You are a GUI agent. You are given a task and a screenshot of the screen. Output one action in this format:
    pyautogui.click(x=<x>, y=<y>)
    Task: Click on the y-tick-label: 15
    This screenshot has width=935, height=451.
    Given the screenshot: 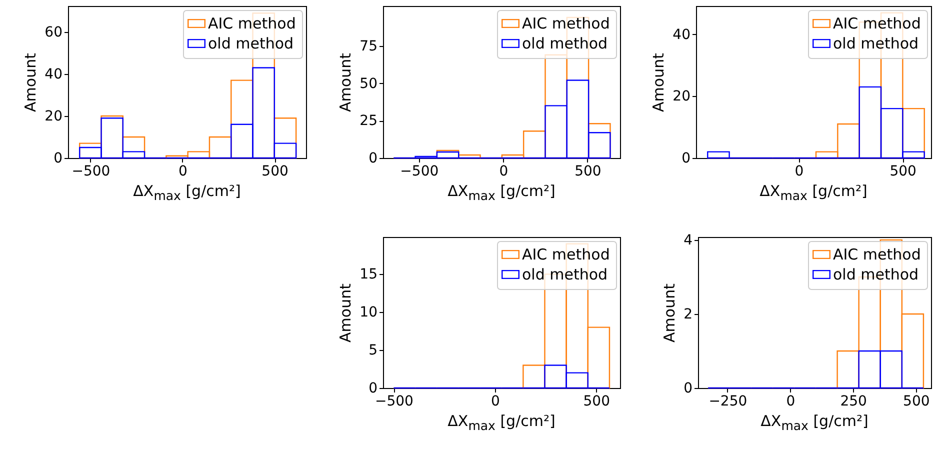 What is the action you would take?
    pyautogui.click(x=369, y=274)
    